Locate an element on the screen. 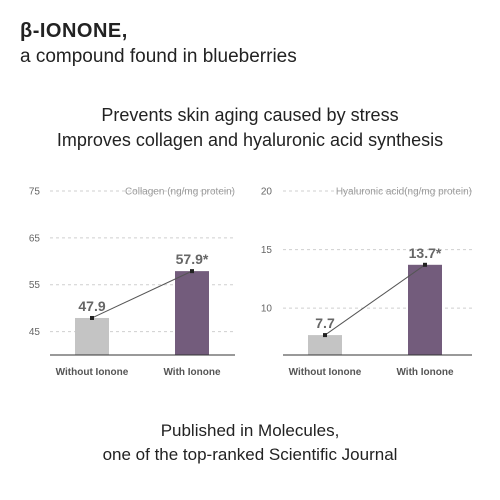  data-value-label: 47.9 is located at coordinates (91, 306).